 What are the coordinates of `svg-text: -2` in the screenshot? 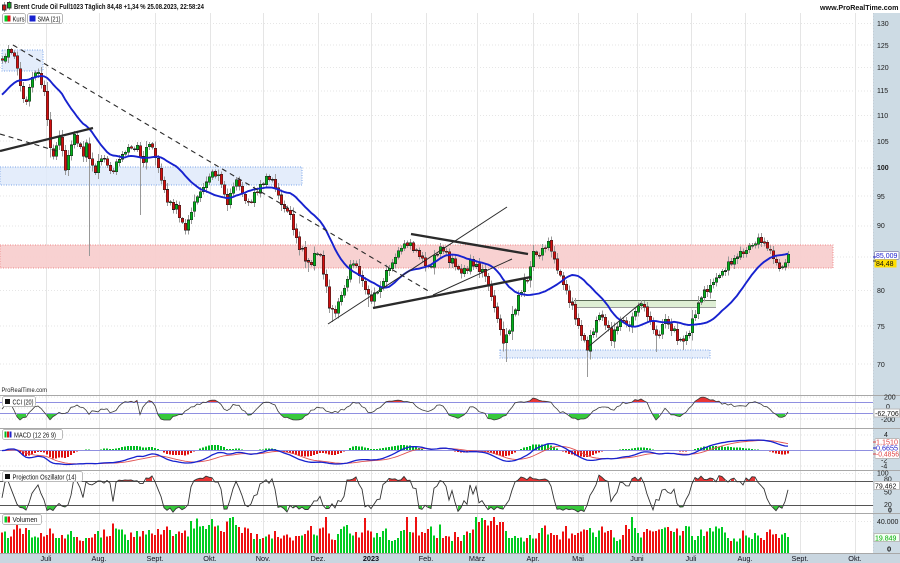 It's located at (884, 461).